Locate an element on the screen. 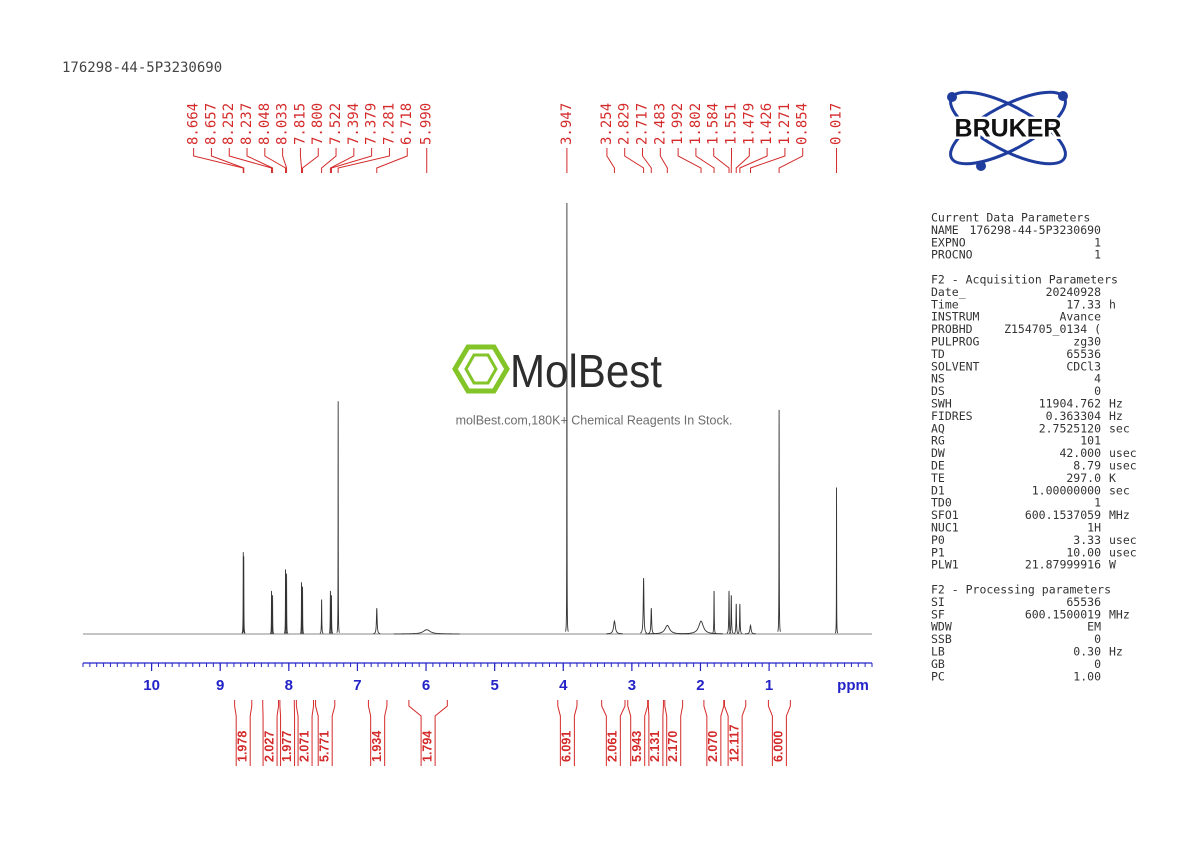 The height and width of the screenshot is (842, 1190). parameter-value: 3.33 is located at coordinates (1087, 540).